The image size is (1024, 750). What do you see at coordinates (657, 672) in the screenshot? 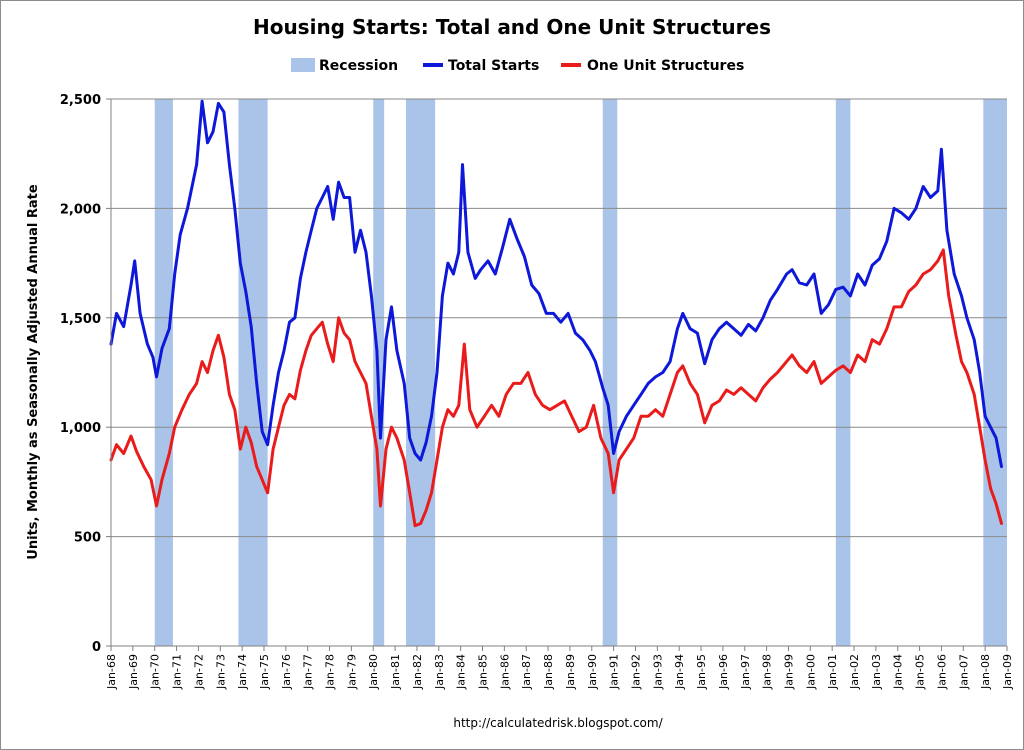
I see `x-tick-label: Jan-93` at bounding box center [657, 672].